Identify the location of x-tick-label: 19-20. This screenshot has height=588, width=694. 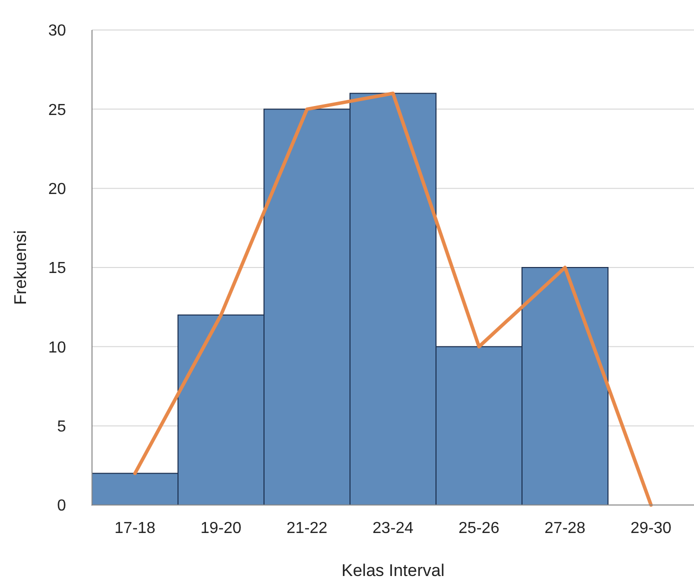
(221, 528).